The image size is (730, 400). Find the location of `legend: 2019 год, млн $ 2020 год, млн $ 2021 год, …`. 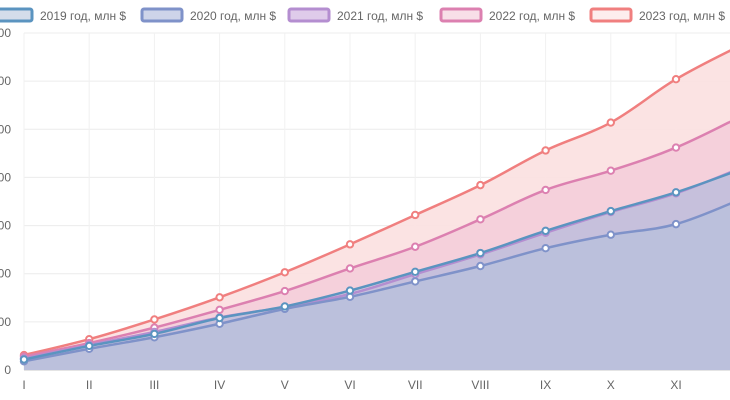

legend: 2019 год, млн $ 2020 год, млн $ 2021 год, … is located at coordinates (362, 15).